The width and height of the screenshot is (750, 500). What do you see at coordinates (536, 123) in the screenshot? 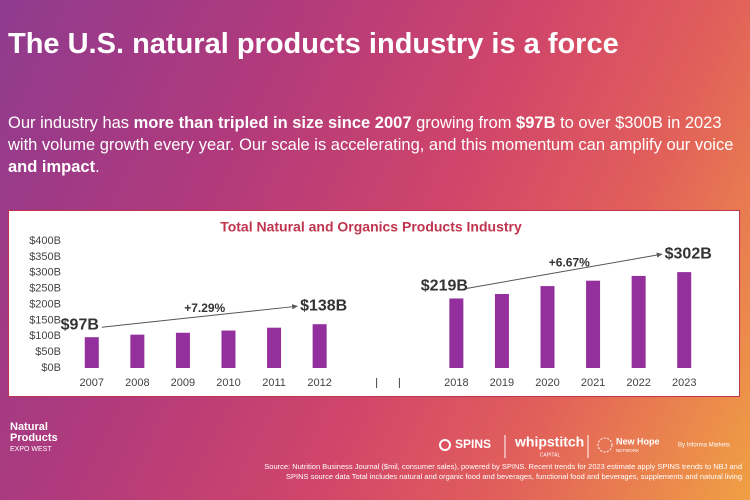
I see `paragraph-segment: $97B` at bounding box center [536, 123].